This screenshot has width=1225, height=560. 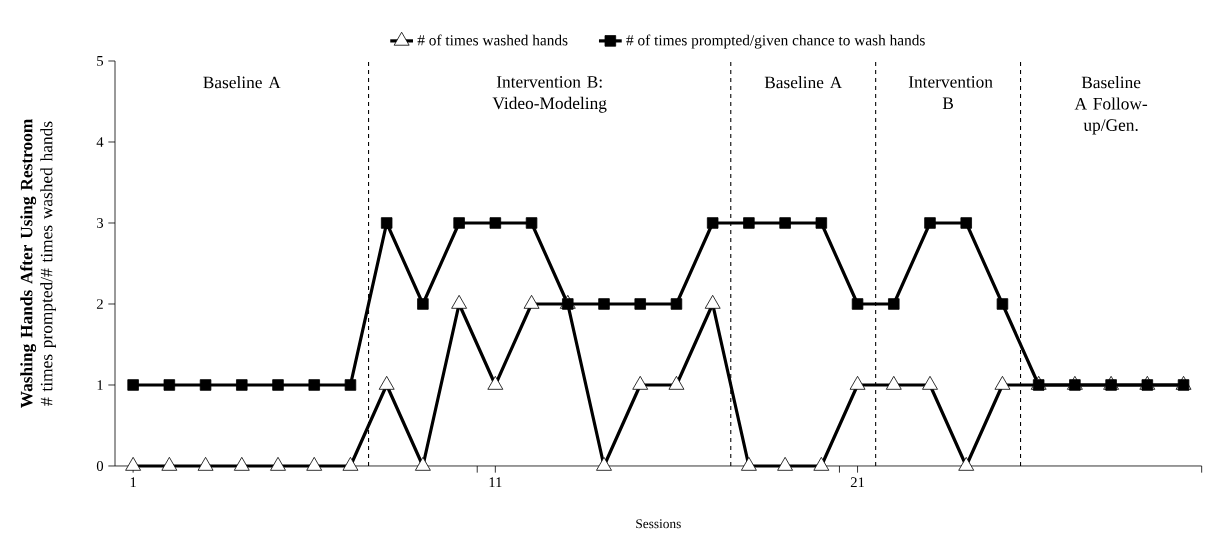 I want to click on x-tick-label: 1, so click(x=133, y=482).